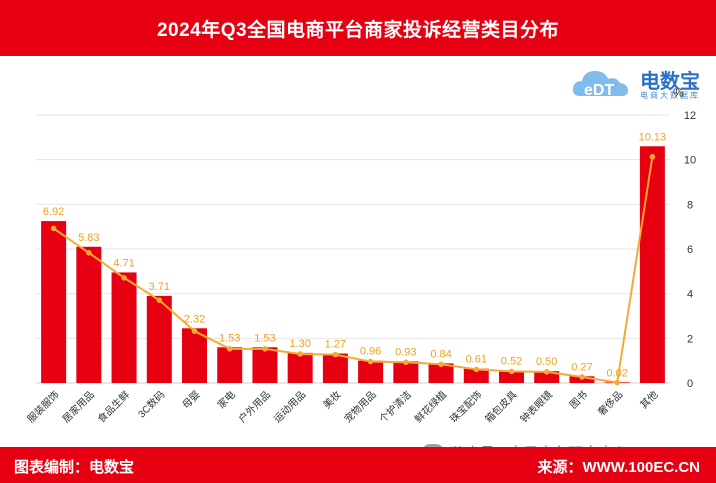 This screenshot has width=716, height=483. What do you see at coordinates (690, 295) in the screenshot?
I see `y-tick-label: 4` at bounding box center [690, 295].